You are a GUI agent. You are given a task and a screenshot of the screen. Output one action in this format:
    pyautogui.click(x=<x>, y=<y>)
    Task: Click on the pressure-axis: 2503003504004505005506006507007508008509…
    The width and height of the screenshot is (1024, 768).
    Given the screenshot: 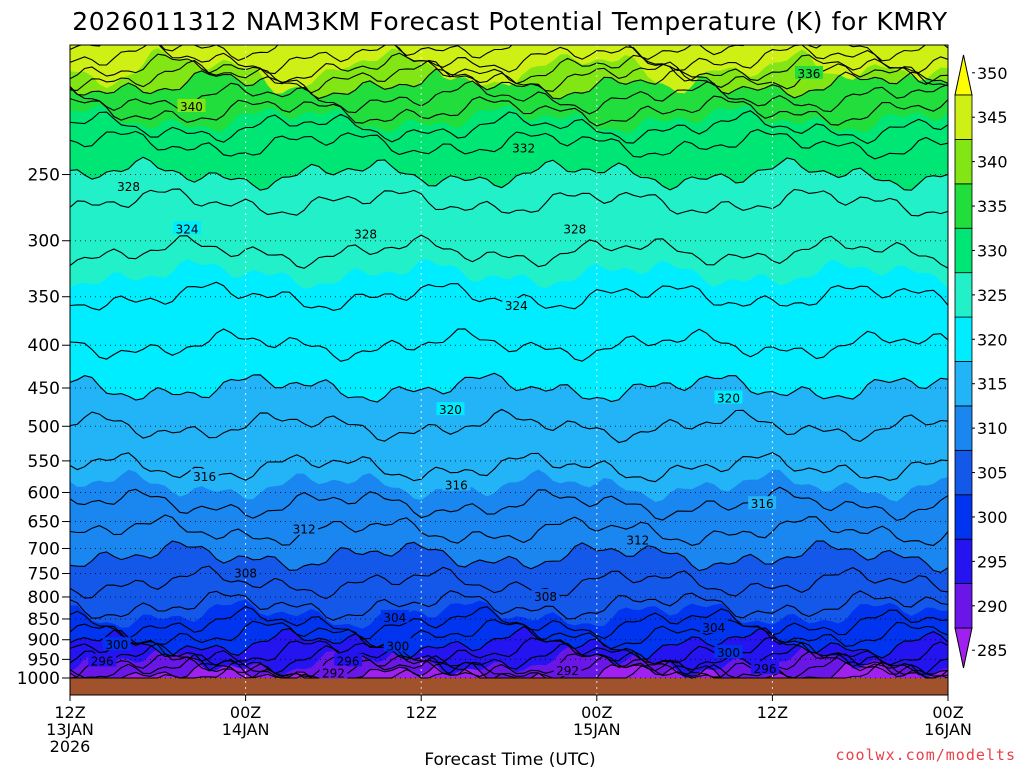 What is the action you would take?
    pyautogui.click(x=43, y=427)
    